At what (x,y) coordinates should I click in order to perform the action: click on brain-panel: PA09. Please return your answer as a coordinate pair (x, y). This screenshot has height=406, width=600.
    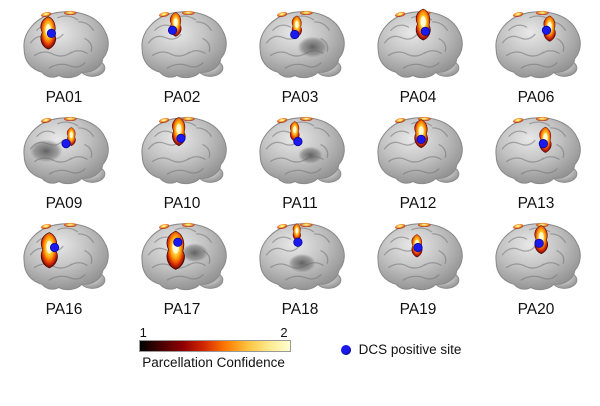
    Looking at the image, I should click on (64, 161).